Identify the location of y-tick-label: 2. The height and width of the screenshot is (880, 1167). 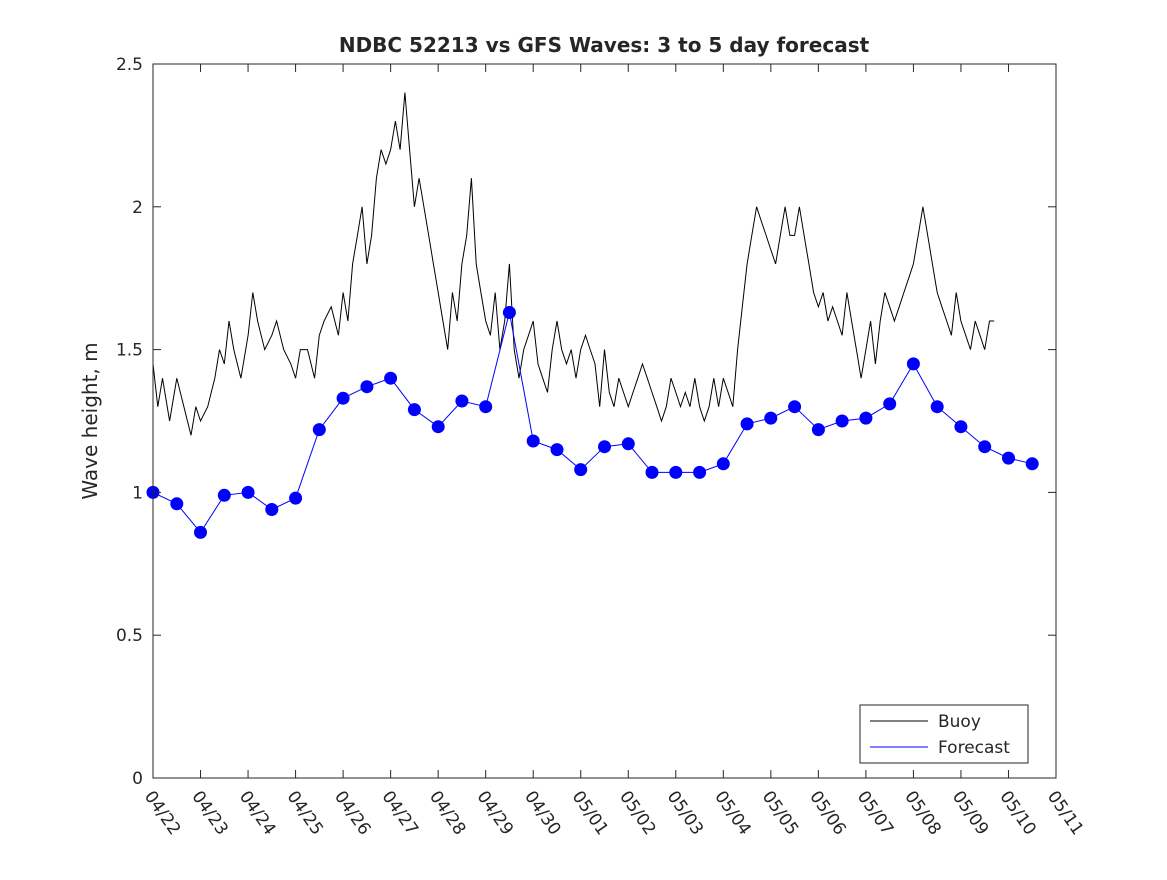
(137, 208).